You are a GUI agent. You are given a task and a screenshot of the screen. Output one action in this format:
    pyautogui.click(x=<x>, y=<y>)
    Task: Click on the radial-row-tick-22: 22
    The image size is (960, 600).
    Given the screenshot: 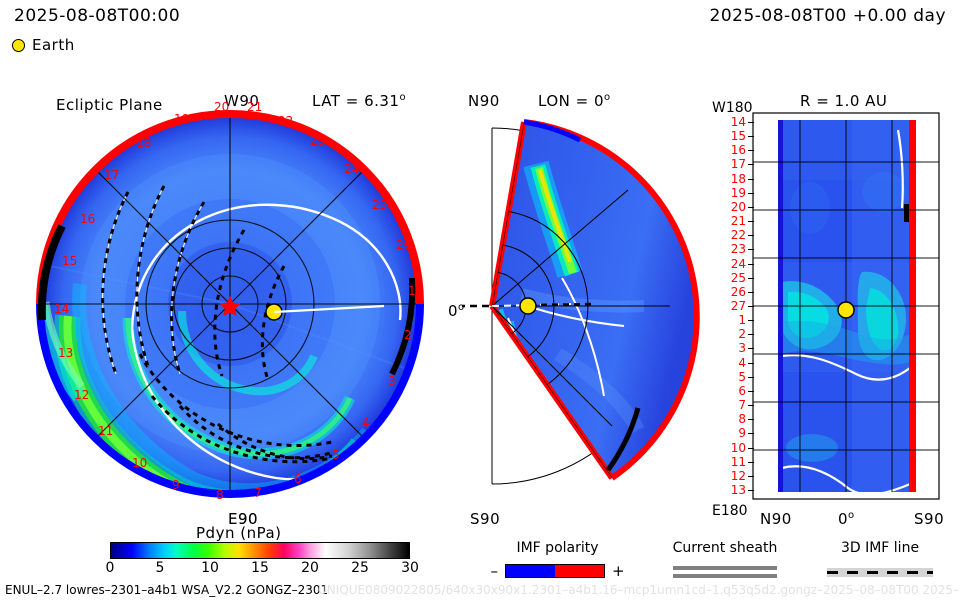 What is the action you would take?
    pyautogui.click(x=738, y=235)
    